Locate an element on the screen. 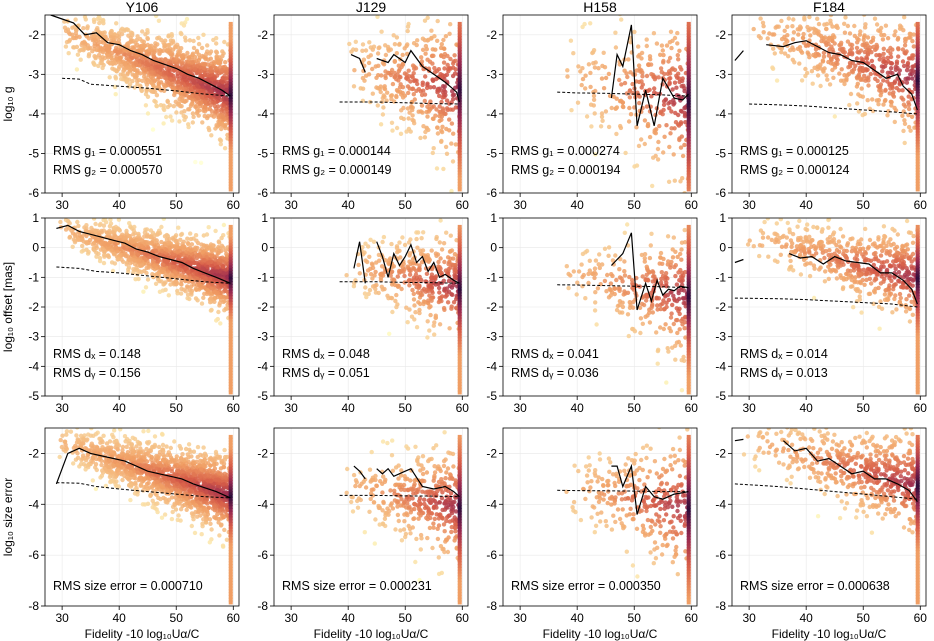  x-tick-label: 30 is located at coordinates (62, 408).